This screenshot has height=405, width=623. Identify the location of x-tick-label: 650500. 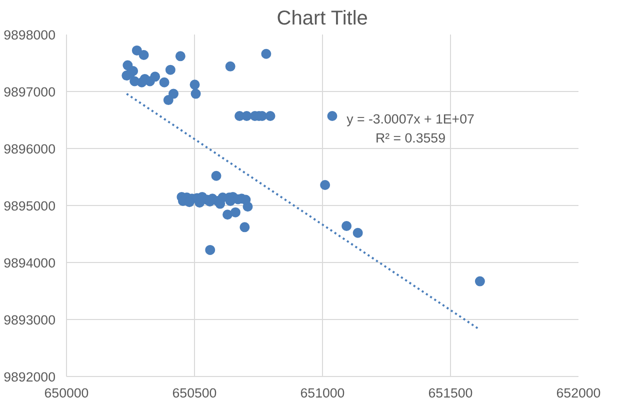
(194, 393).